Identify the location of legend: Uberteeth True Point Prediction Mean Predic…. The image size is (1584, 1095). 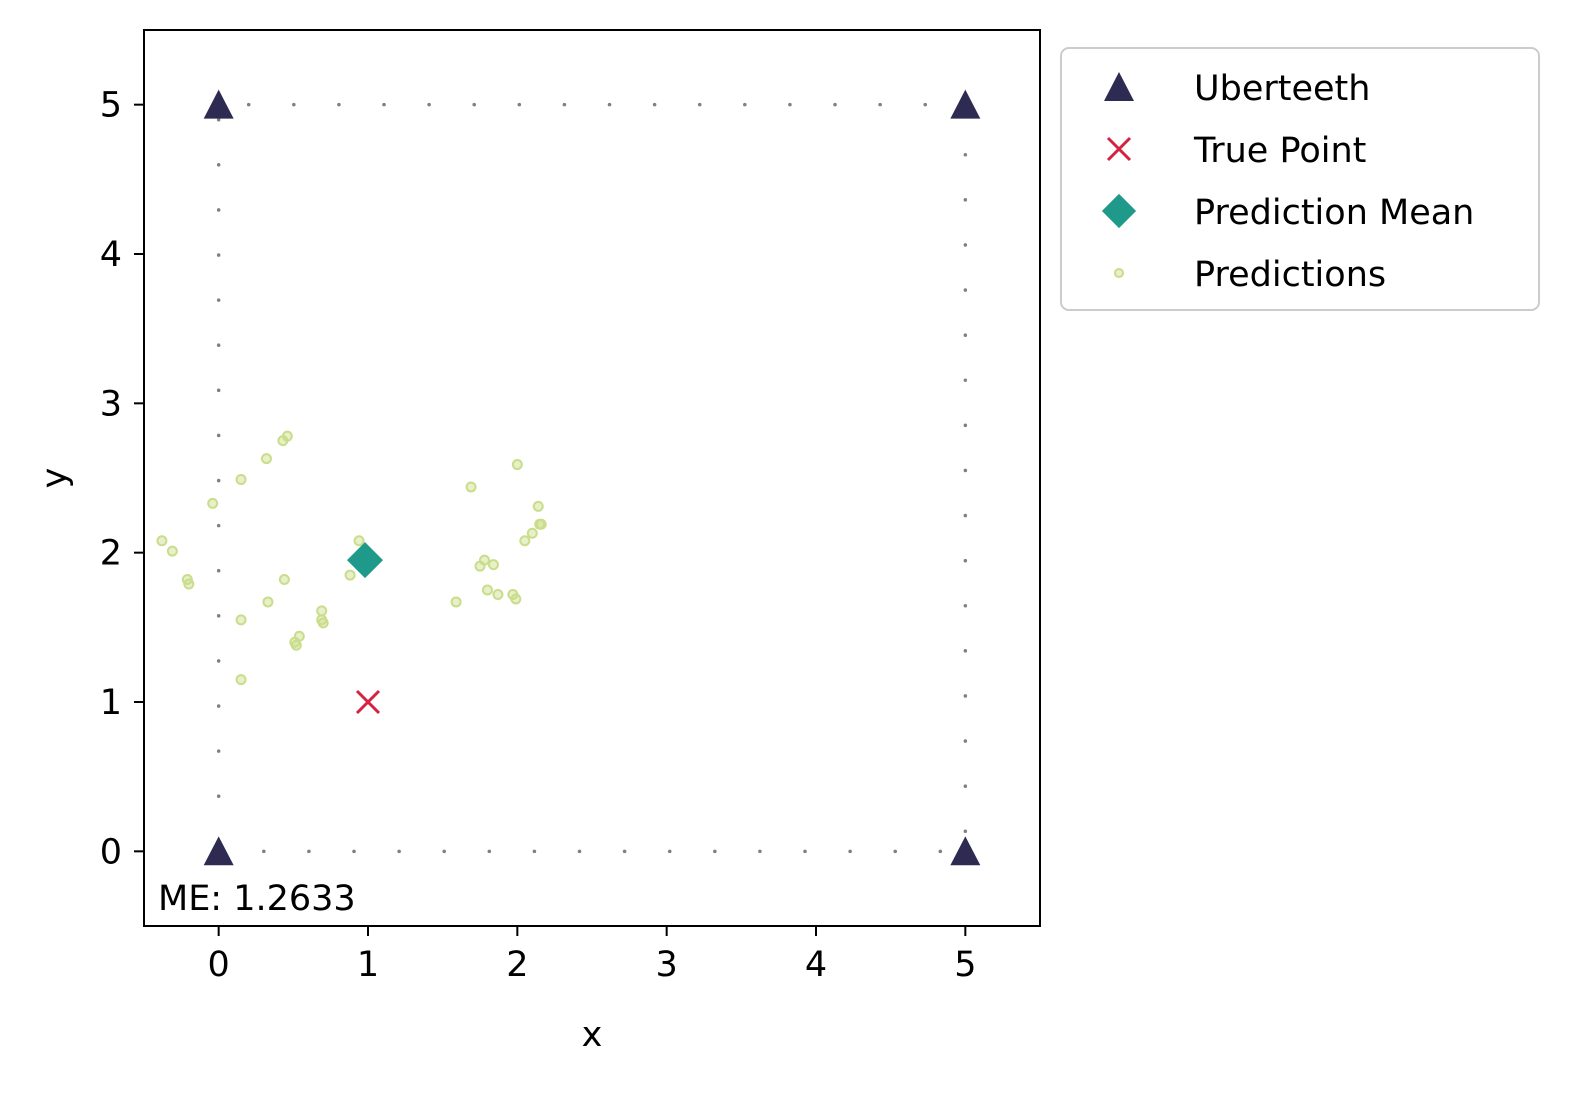
(1300, 179).